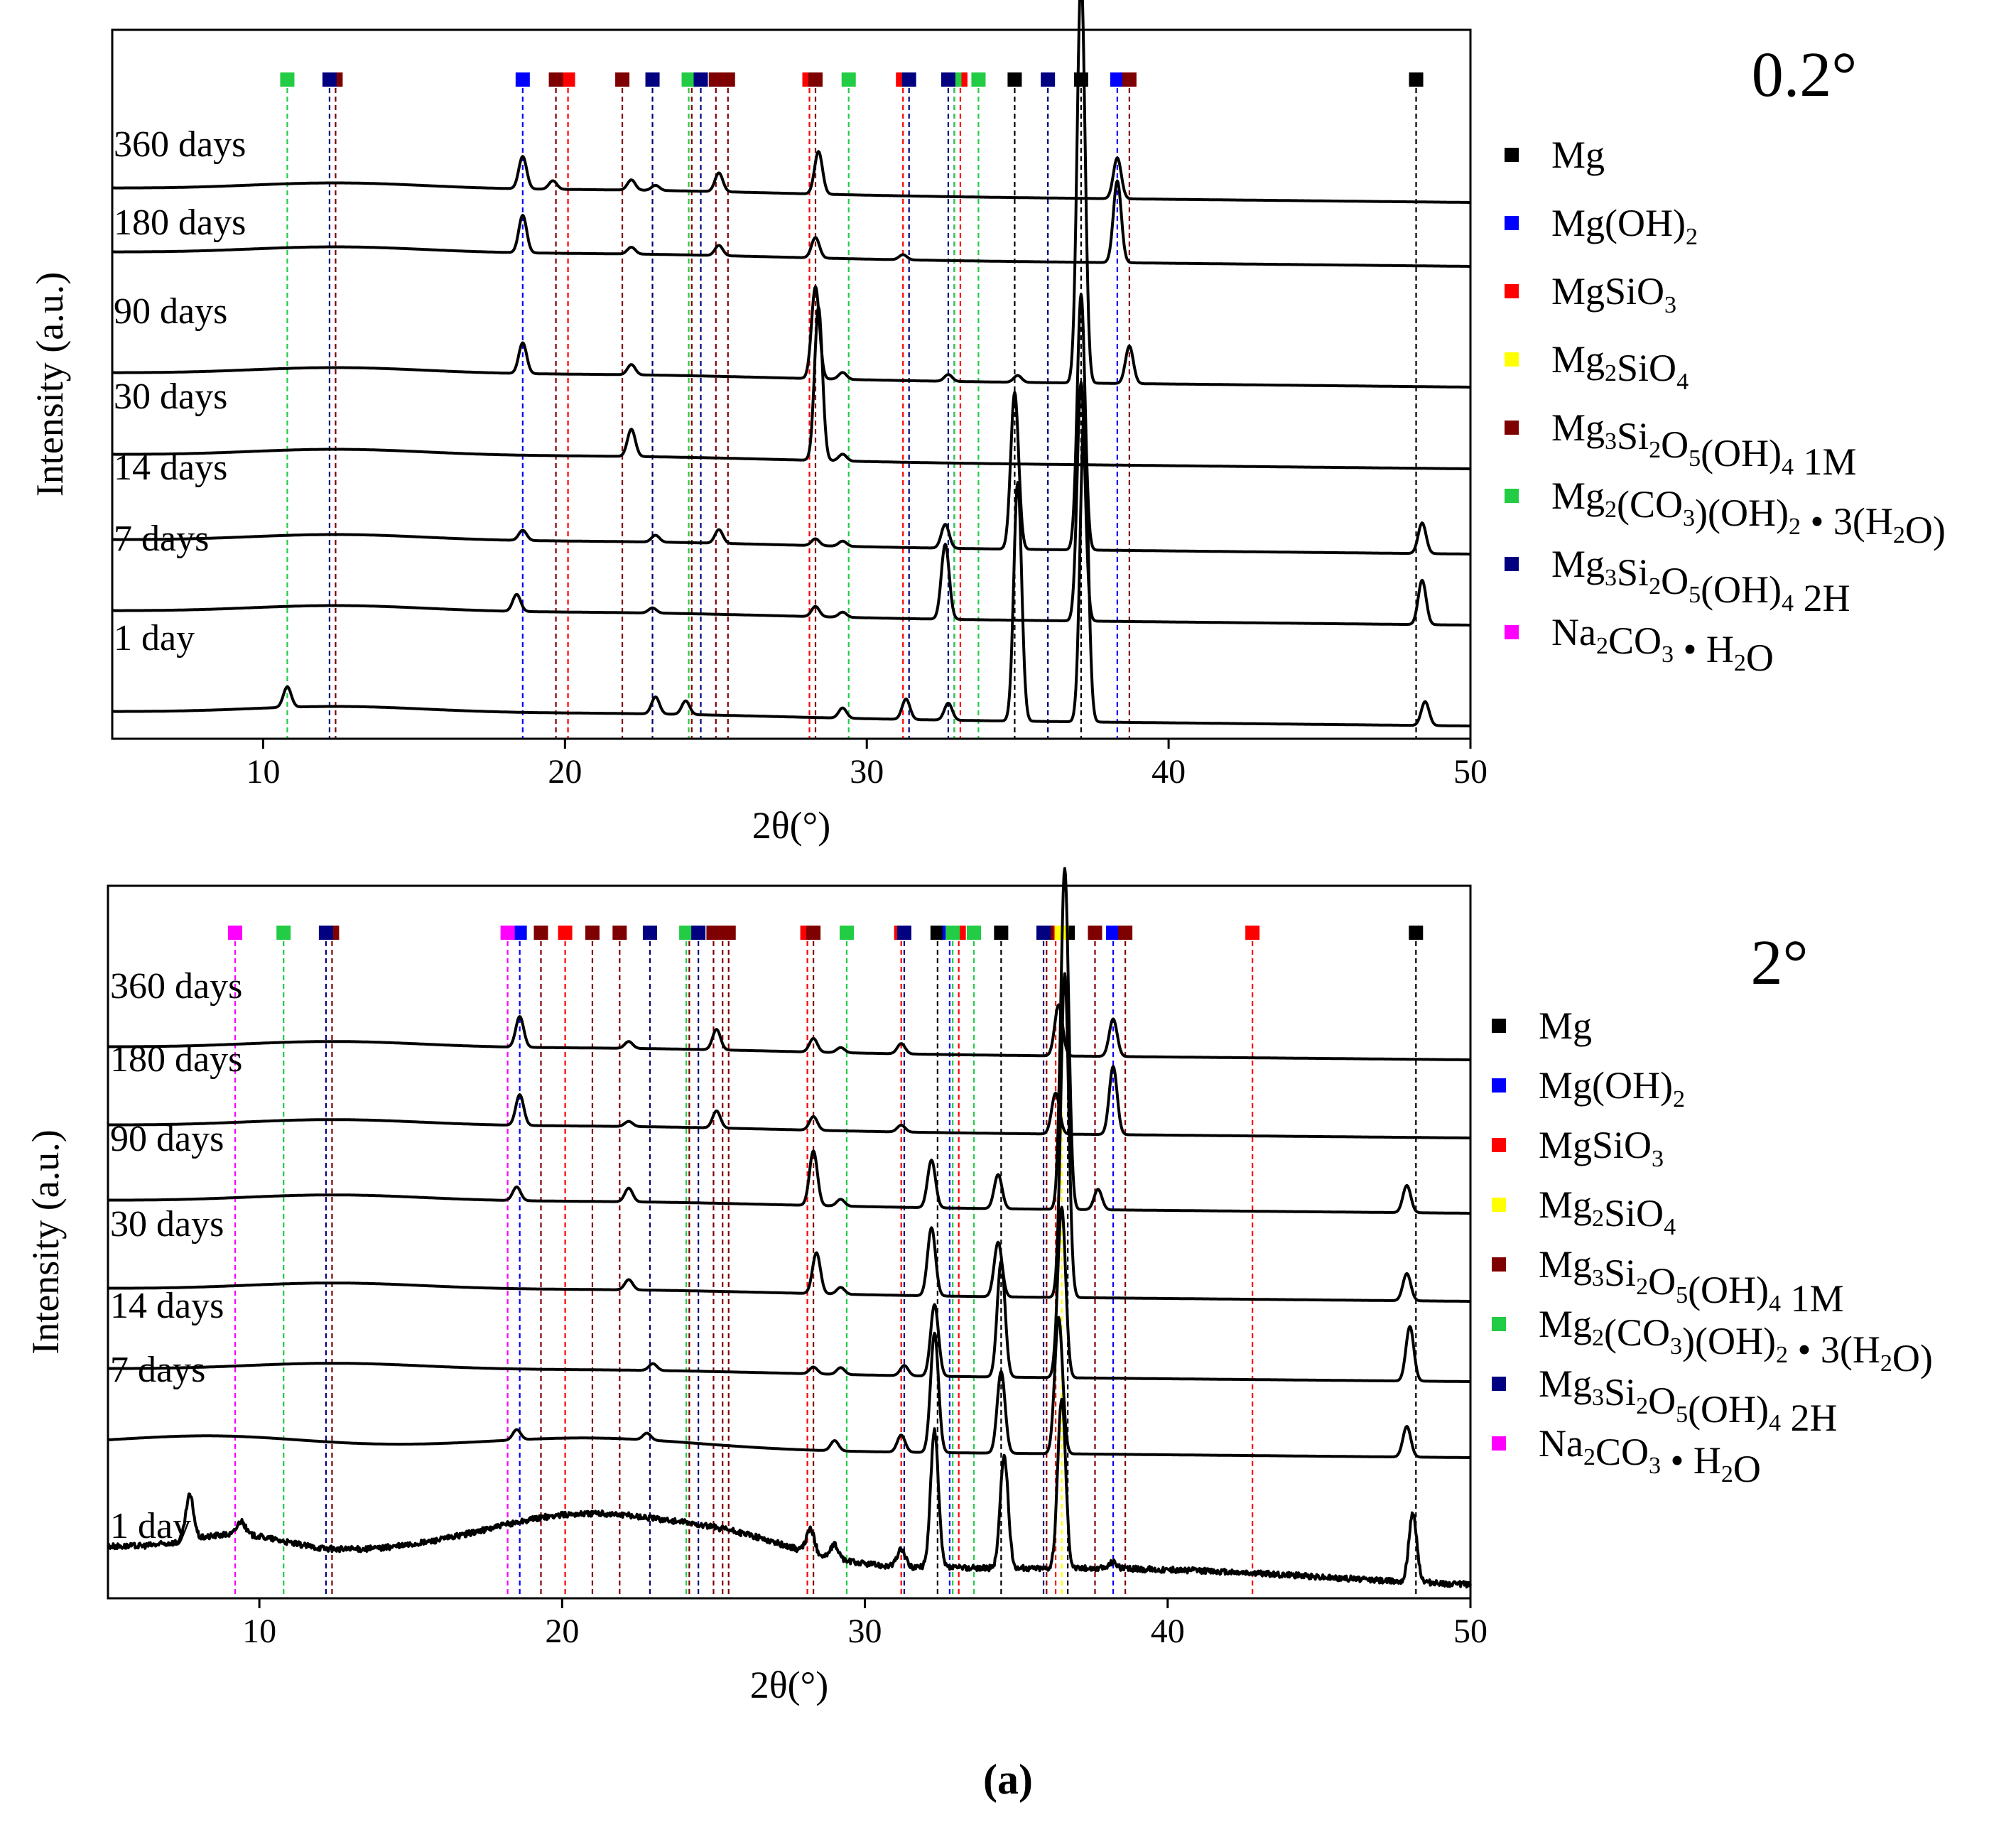  Describe the element at coordinates (259, 1631) in the screenshot. I see `x-tick-label: 10` at that location.